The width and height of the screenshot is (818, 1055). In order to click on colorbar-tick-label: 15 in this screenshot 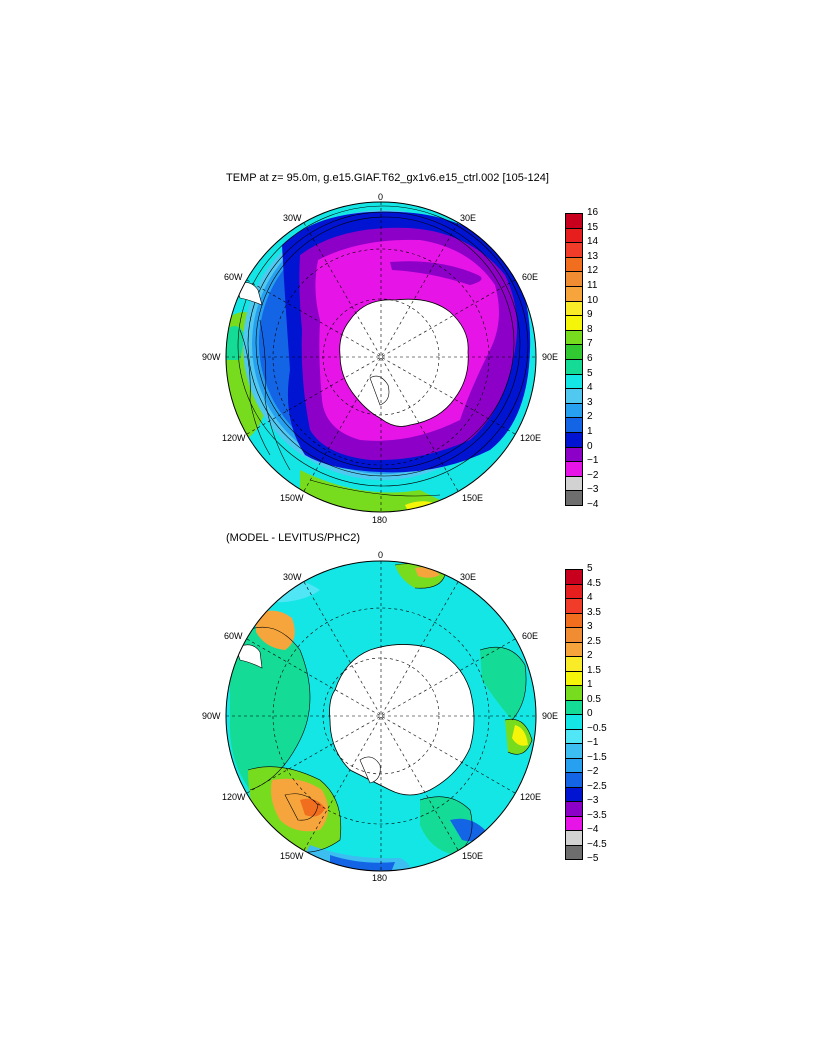, I will do `click(593, 227)`.